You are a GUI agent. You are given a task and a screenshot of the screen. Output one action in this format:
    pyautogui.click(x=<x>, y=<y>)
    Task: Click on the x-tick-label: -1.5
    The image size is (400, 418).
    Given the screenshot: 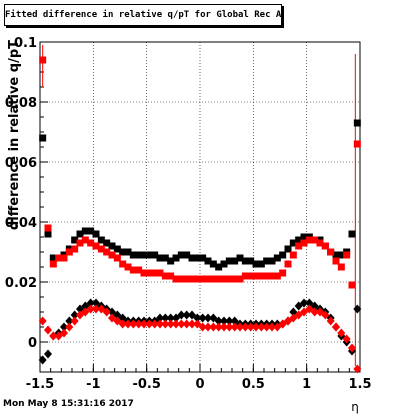 What is the action you would take?
    pyautogui.click(x=40, y=384)
    